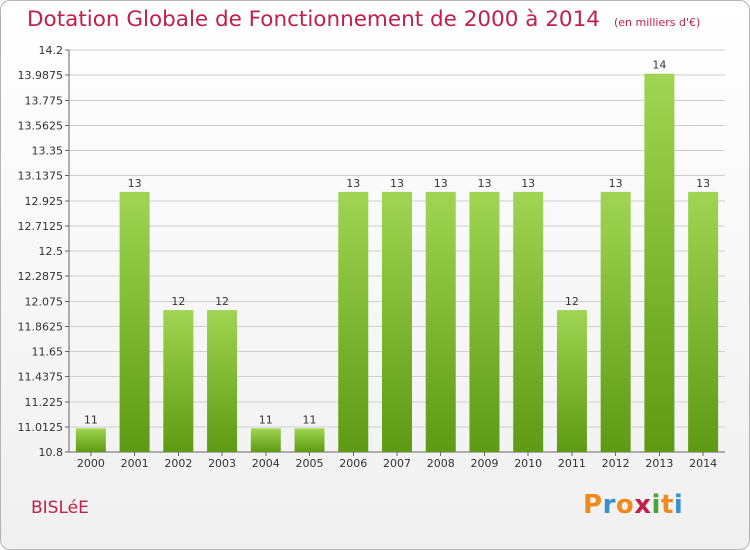 The width and height of the screenshot is (750, 550). What do you see at coordinates (41, 377) in the screenshot?
I see `y-tick-label: 11.4375` at bounding box center [41, 377].